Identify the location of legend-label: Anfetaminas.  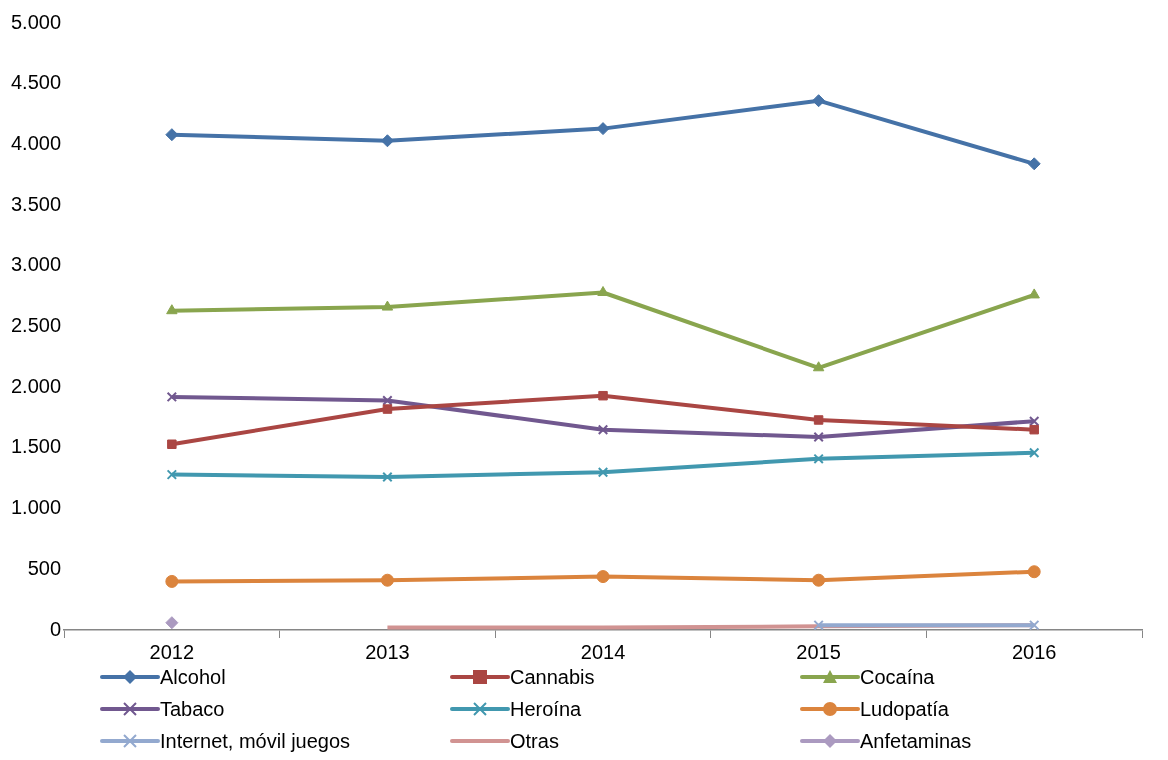
(916, 741).